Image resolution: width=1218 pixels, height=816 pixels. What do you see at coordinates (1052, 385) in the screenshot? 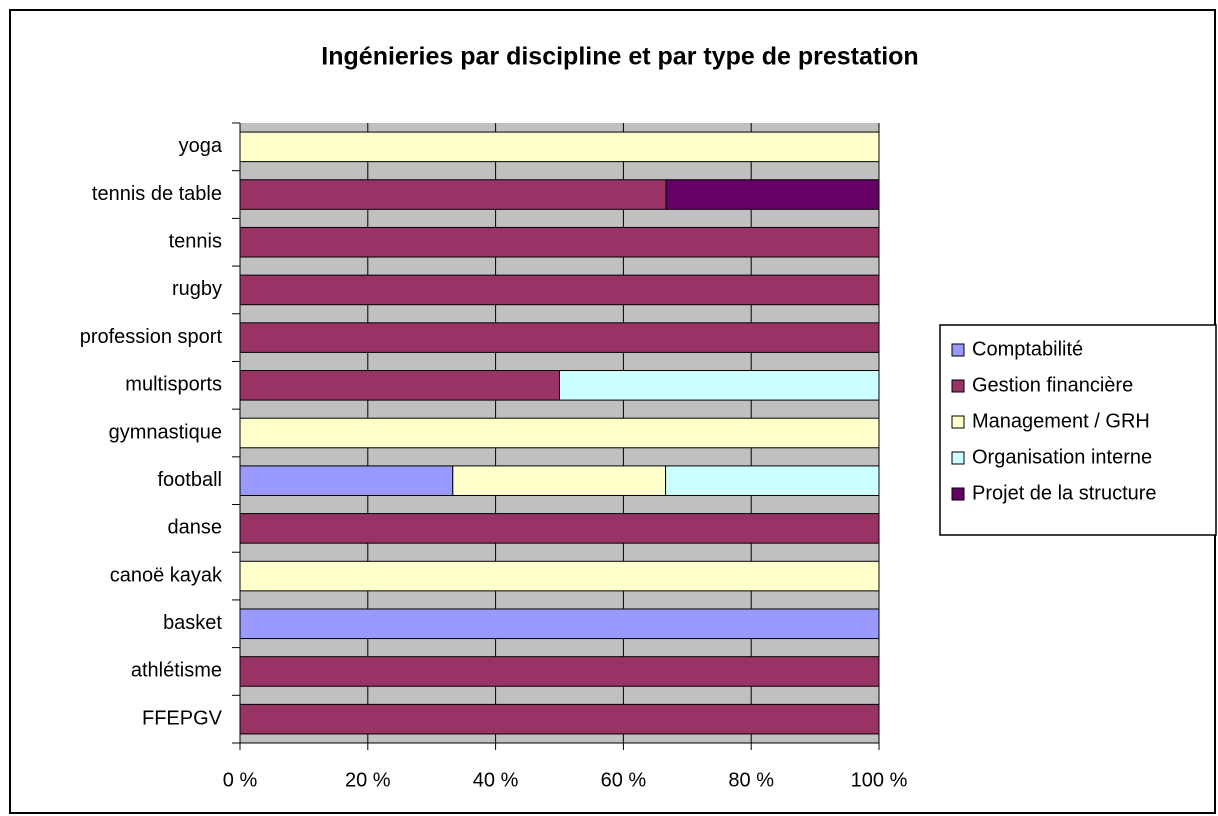
I see `legend-label: Gestion financière` at bounding box center [1052, 385].